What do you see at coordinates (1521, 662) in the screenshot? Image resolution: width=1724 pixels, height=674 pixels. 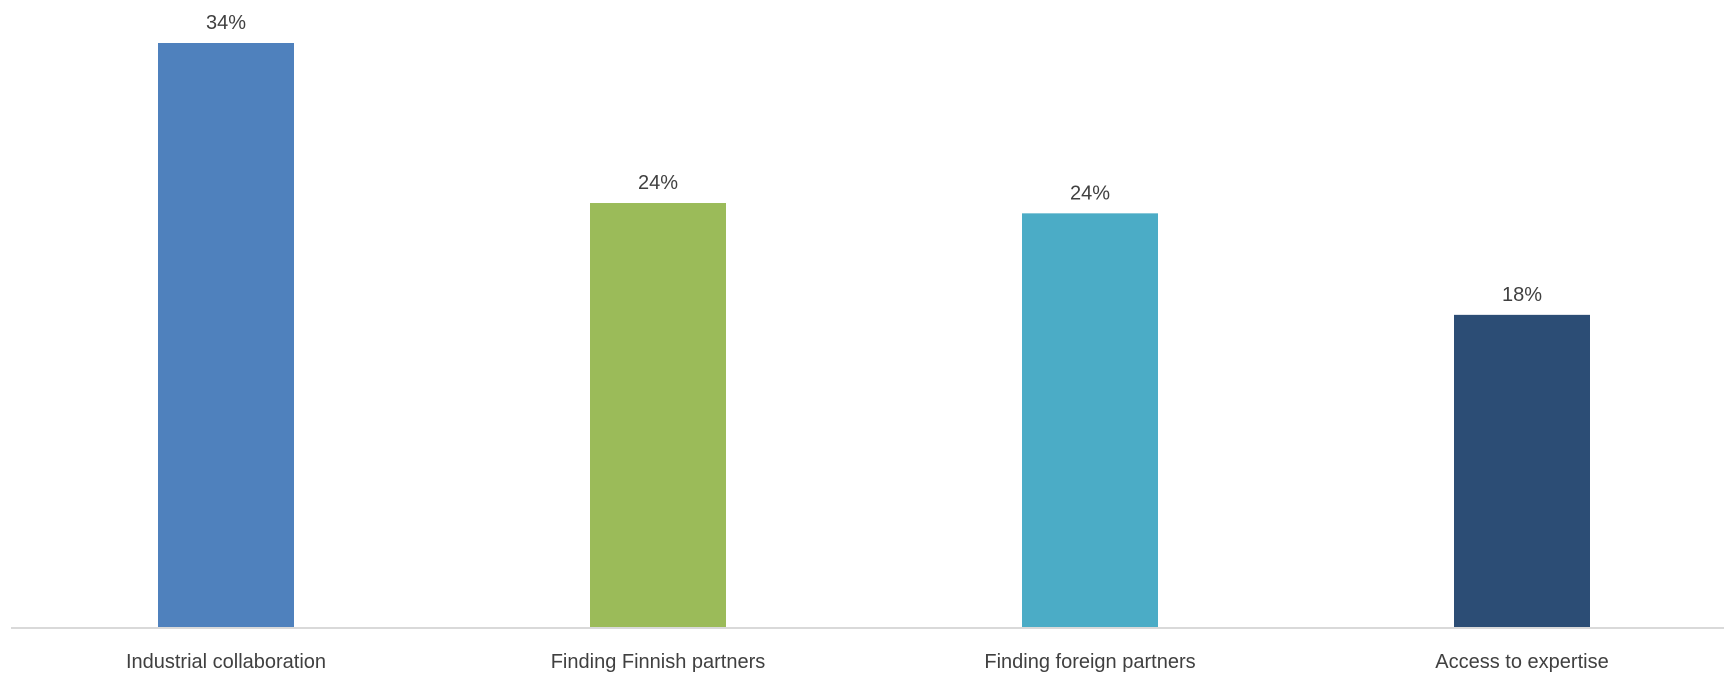 I see `category-label-4: Access to expertise` at bounding box center [1521, 662].